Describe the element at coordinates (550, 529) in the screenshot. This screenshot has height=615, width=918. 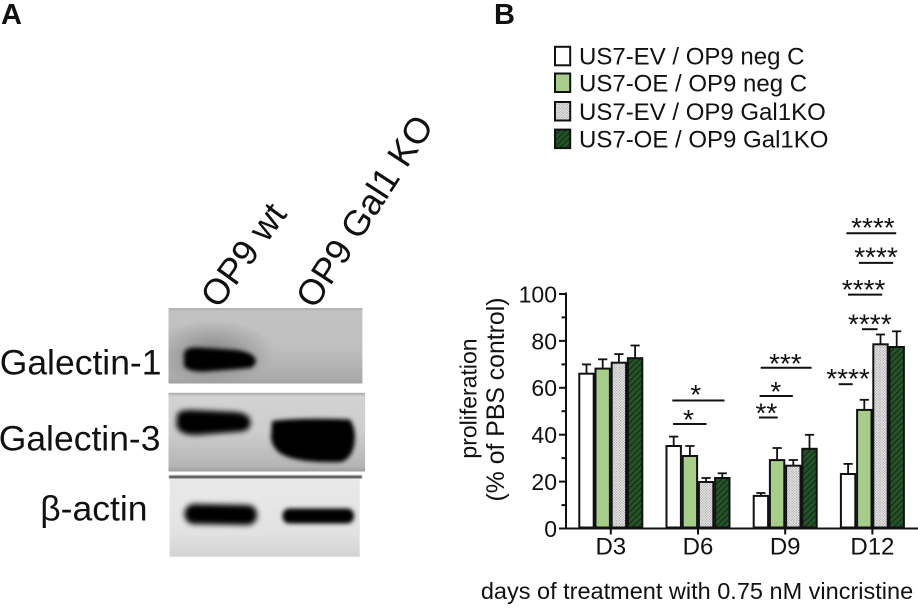
I see `svg-text: 0` at that location.